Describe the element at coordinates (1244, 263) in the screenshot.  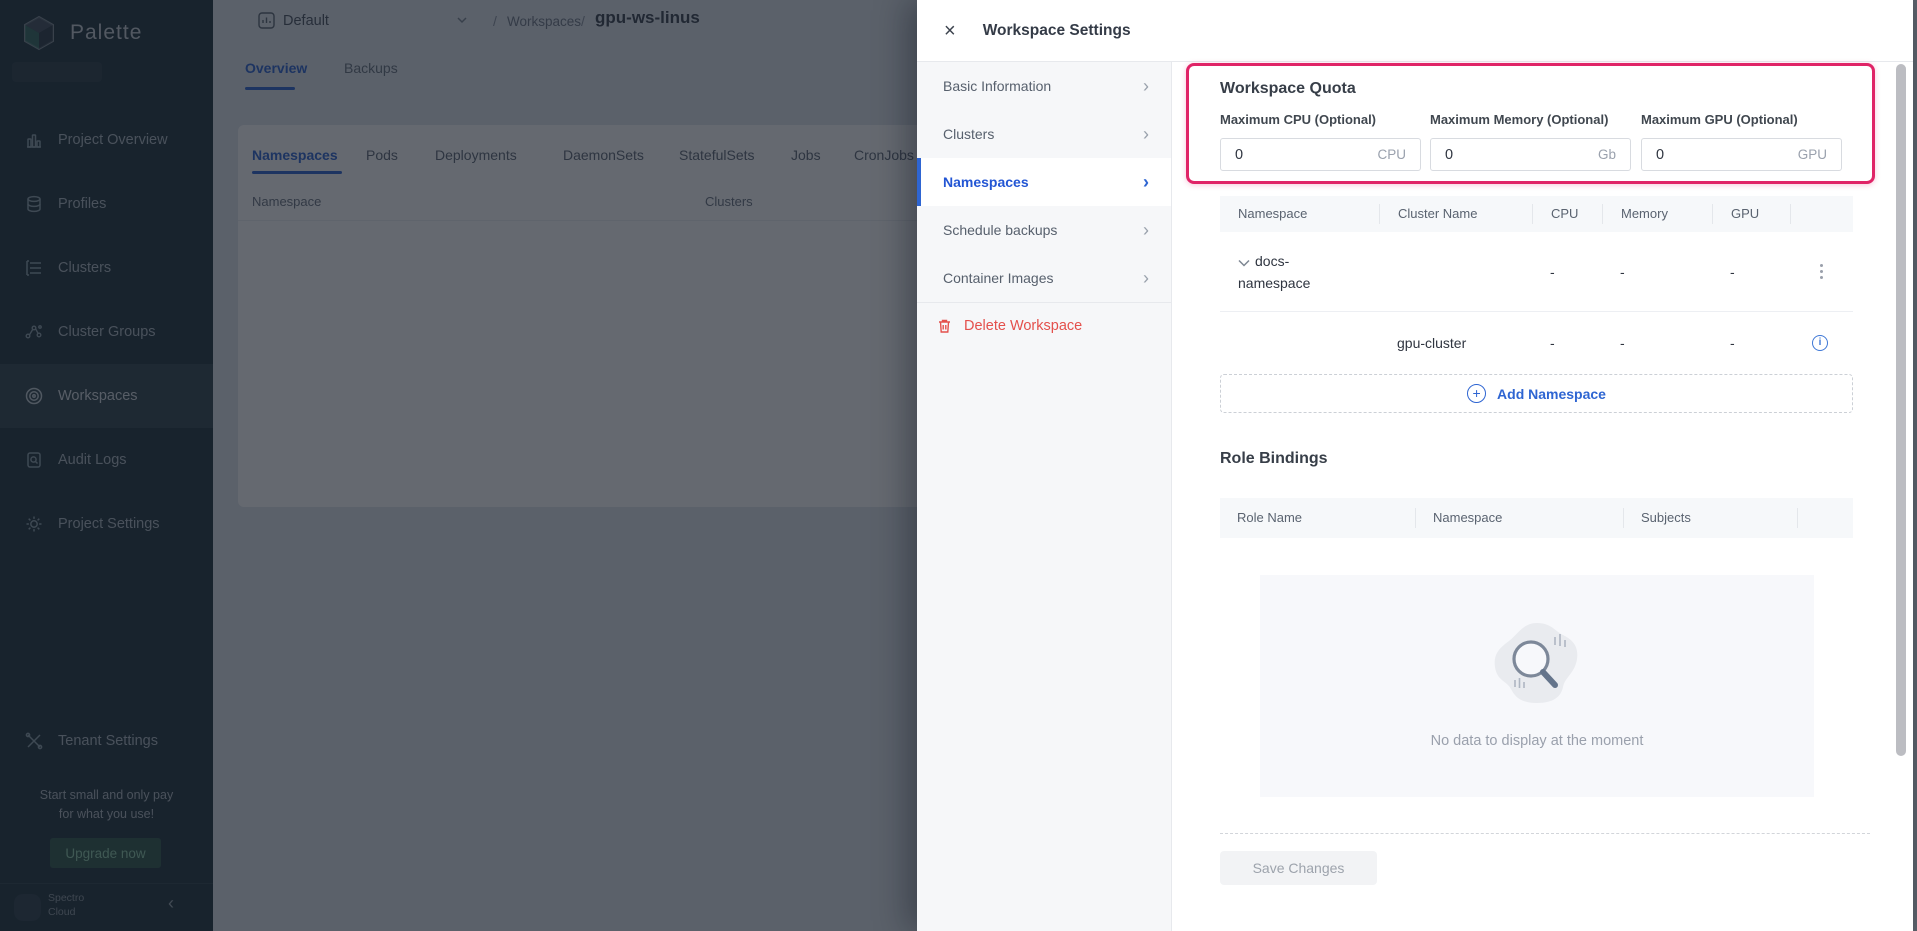
I see `expand-chevron-icon` at that location.